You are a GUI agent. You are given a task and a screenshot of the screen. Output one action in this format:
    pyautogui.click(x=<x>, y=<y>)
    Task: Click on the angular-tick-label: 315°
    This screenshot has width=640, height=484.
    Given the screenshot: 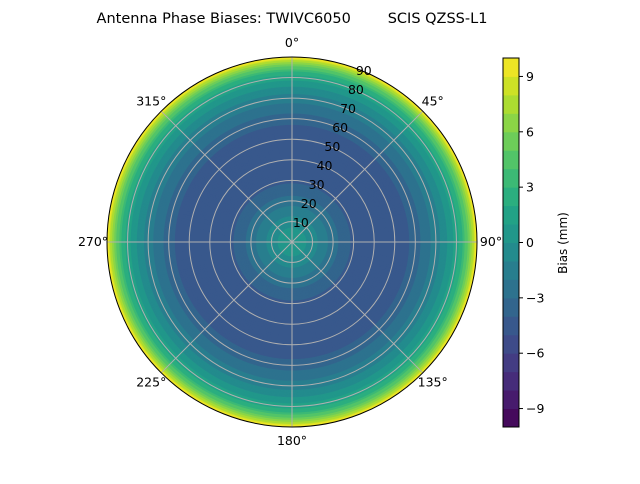 What is the action you would take?
    pyautogui.click(x=151, y=100)
    